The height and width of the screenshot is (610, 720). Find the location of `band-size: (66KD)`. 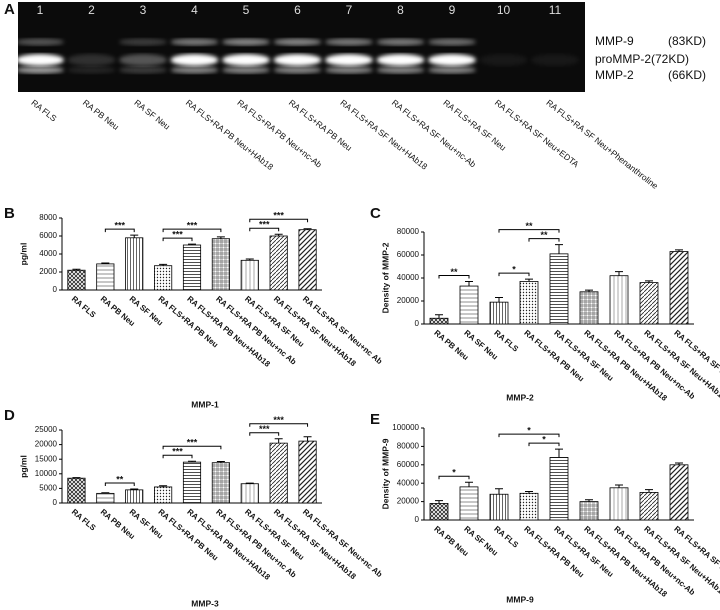

band-size: (66KD) is located at coordinates (687, 75).